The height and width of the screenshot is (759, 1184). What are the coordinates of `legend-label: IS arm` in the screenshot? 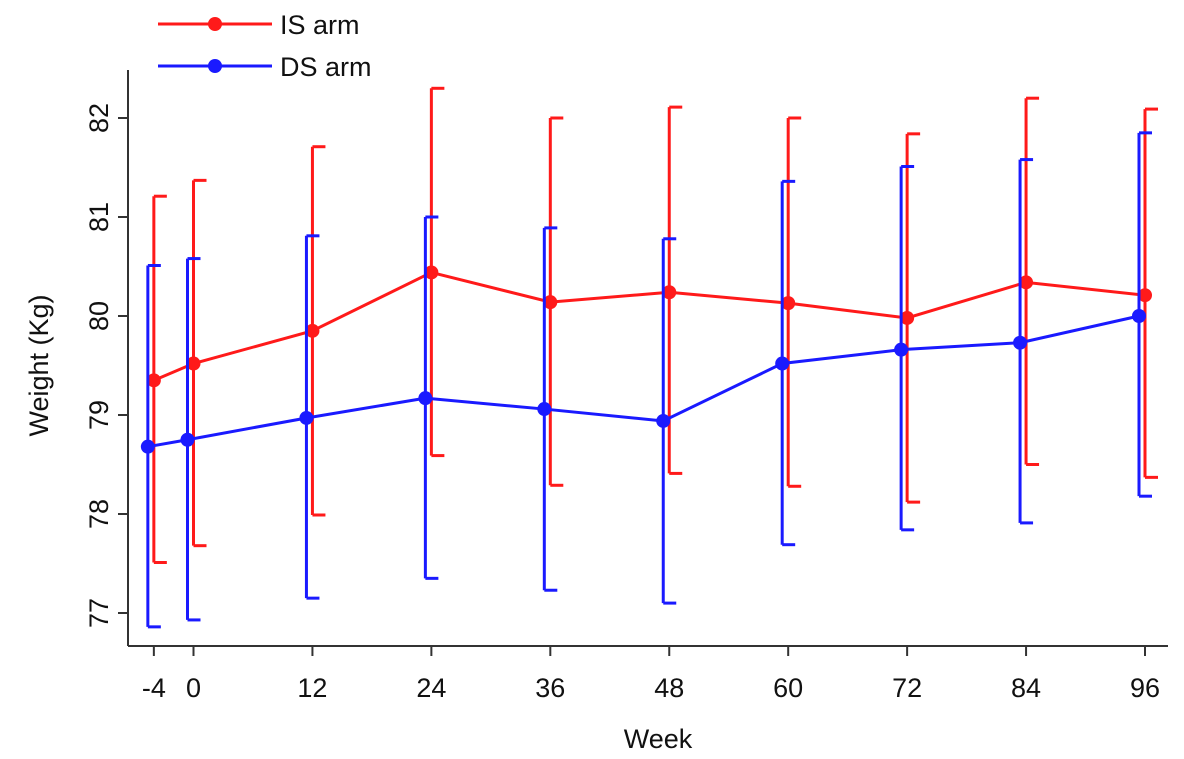 It's located at (320, 25).